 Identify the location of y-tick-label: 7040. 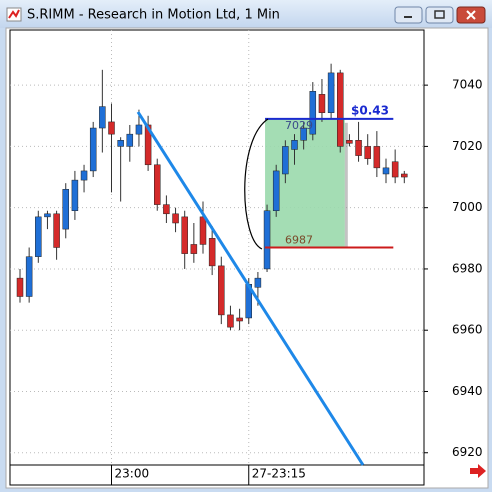
(467, 85).